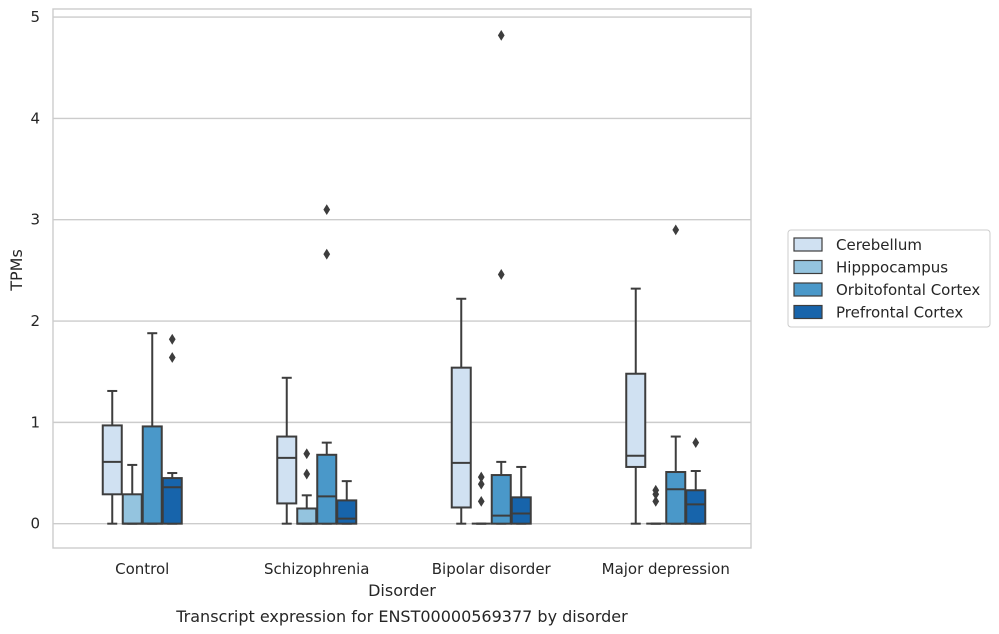  What do you see at coordinates (16, 270) in the screenshot?
I see `y-axis-label: TPMs` at bounding box center [16, 270].